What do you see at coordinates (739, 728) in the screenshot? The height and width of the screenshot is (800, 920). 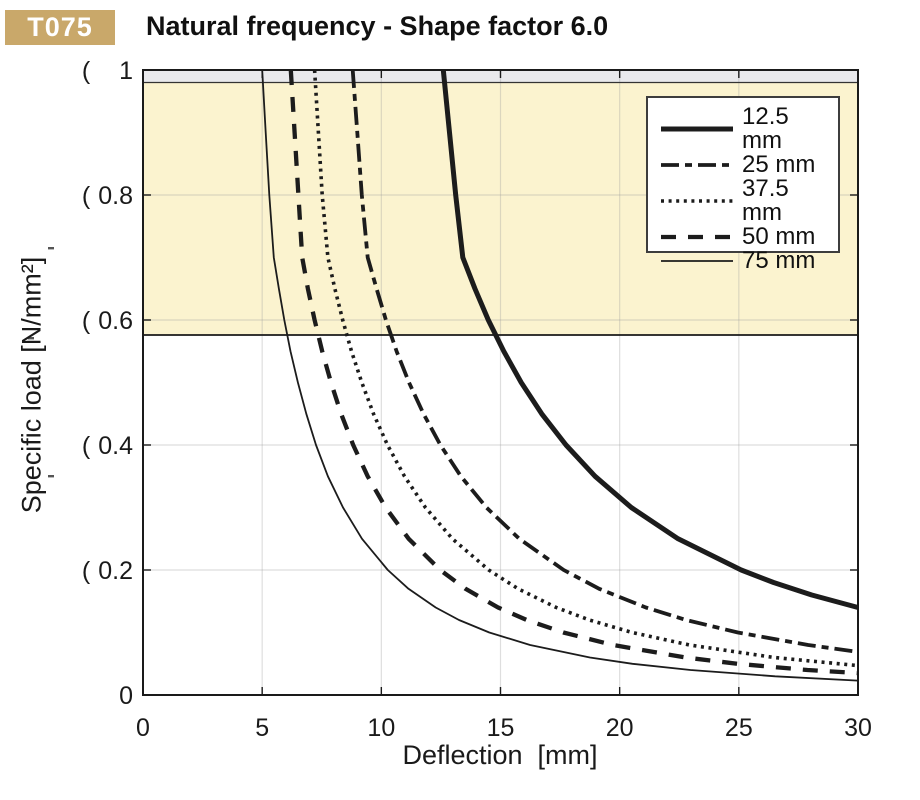 I see `x-tick-label: 25` at bounding box center [739, 728].